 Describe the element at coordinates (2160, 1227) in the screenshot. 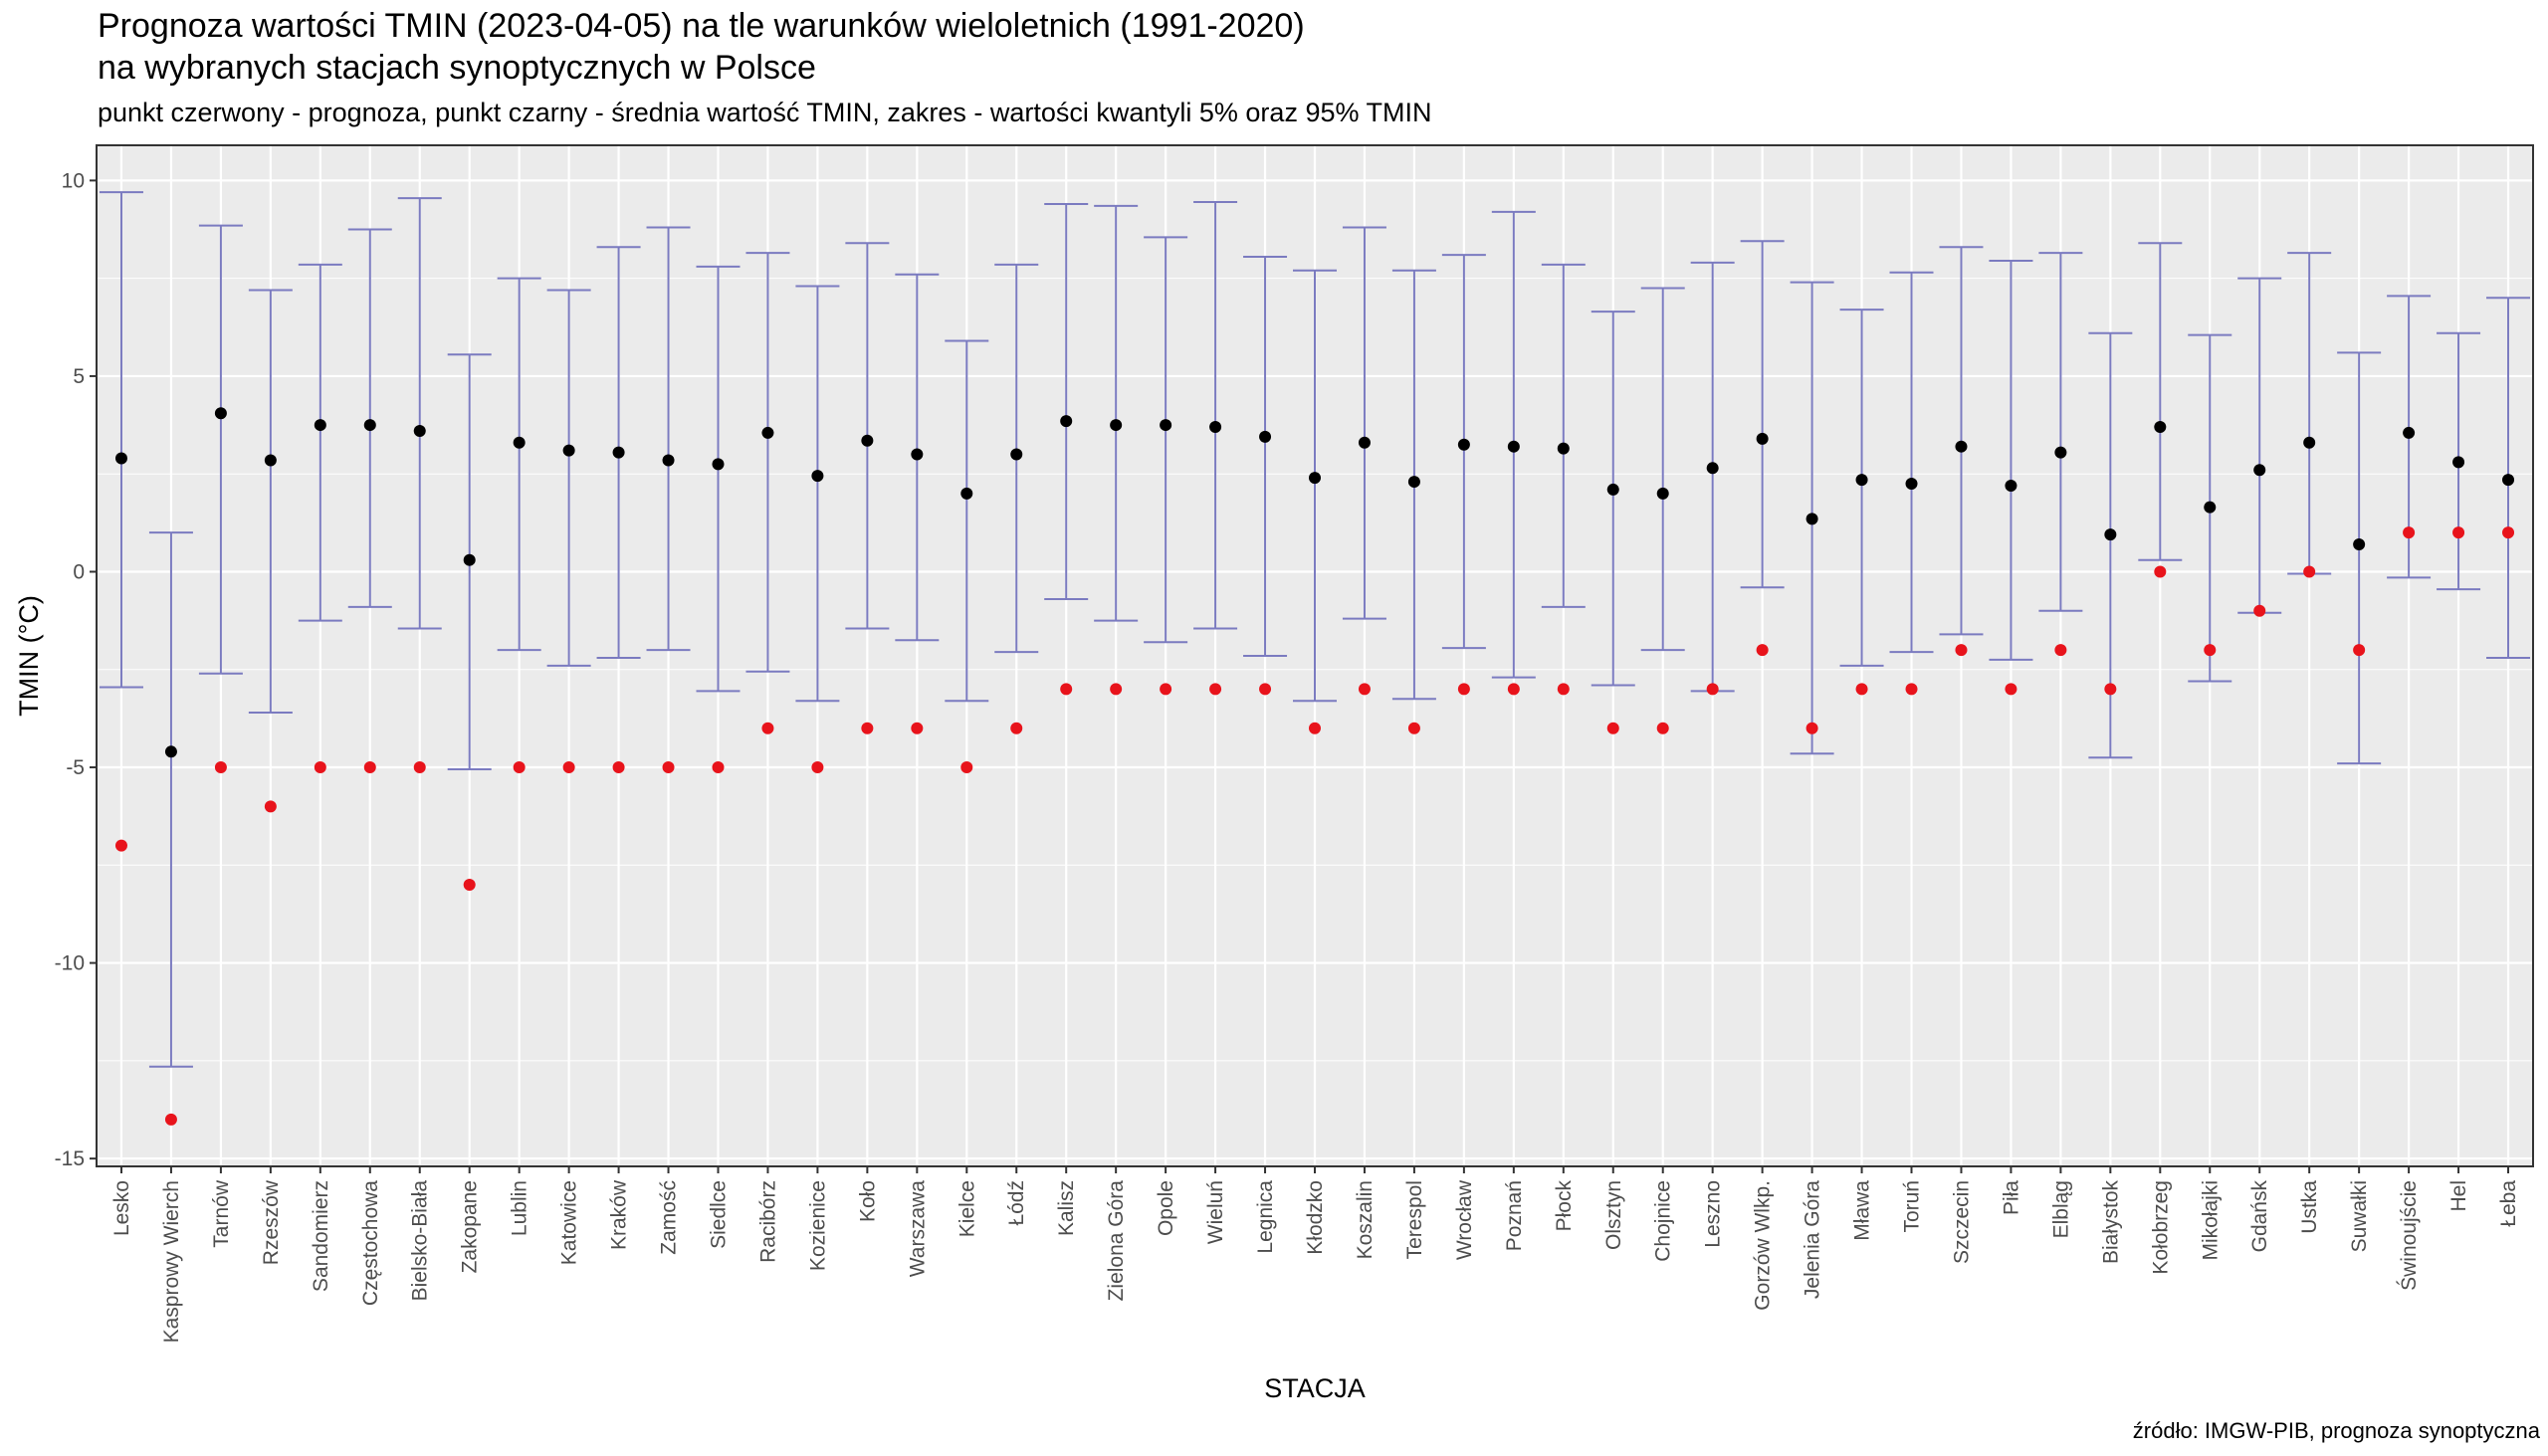

I see `x-tick-label: Kołobrzeg` at that location.